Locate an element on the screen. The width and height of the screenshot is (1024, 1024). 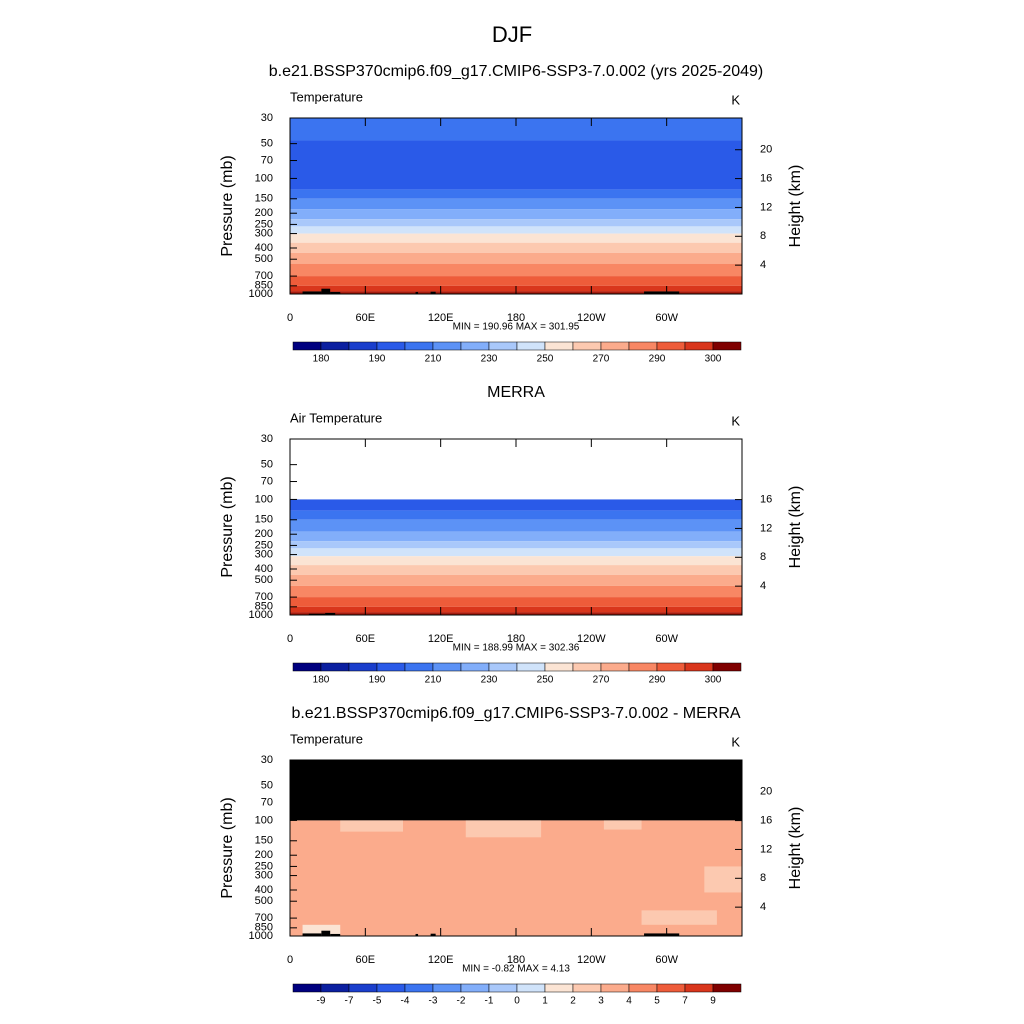
y-tick-label: 400 is located at coordinates (264, 569).